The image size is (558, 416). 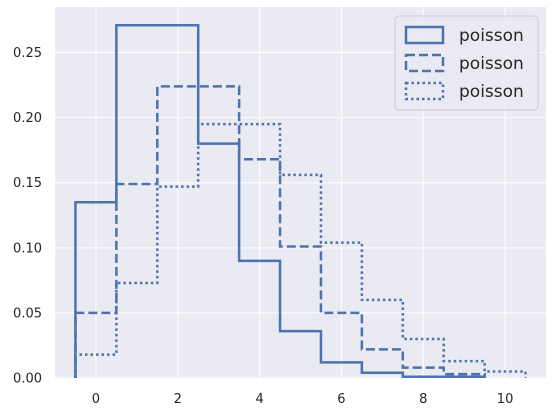 I want to click on x-tick-label: 6, so click(x=341, y=399).